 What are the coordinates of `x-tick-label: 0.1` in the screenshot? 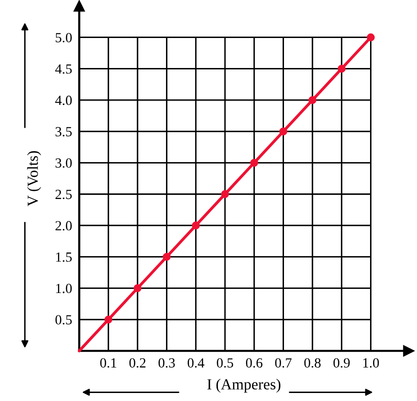 It's located at (108, 363).